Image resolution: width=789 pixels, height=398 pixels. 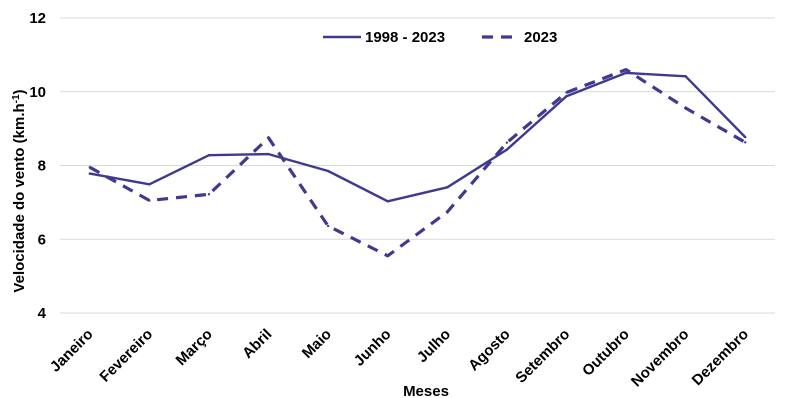 I want to click on x-tick-label: Junho, so click(x=373, y=348).